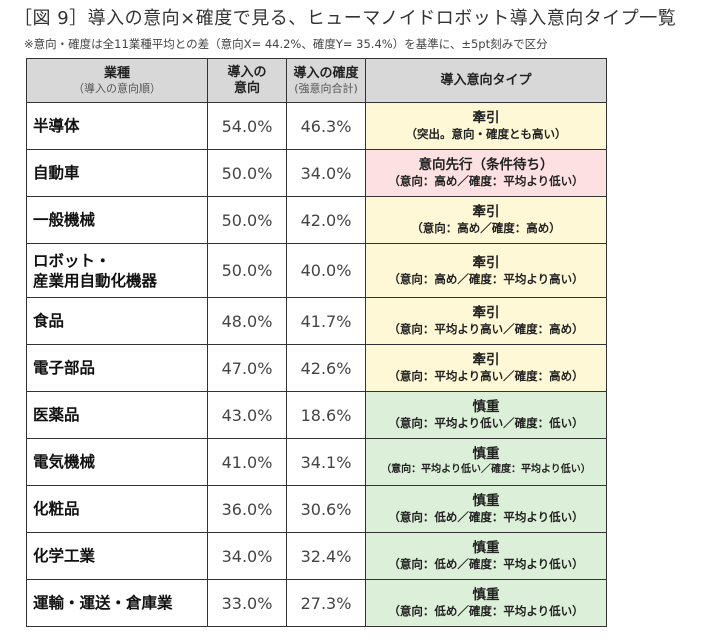 The height and width of the screenshot is (640, 704). What do you see at coordinates (246, 88) in the screenshot?
I see `header-intent-line2: 意向` at bounding box center [246, 88].